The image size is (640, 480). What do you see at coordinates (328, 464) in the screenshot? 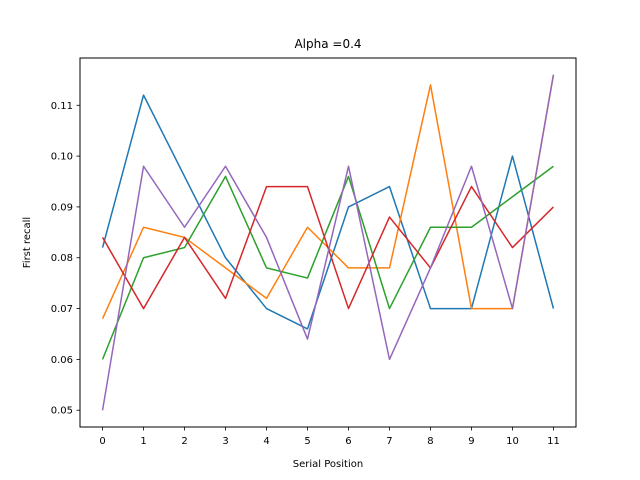
I see `x-axis-label: Serial Position` at bounding box center [328, 464].